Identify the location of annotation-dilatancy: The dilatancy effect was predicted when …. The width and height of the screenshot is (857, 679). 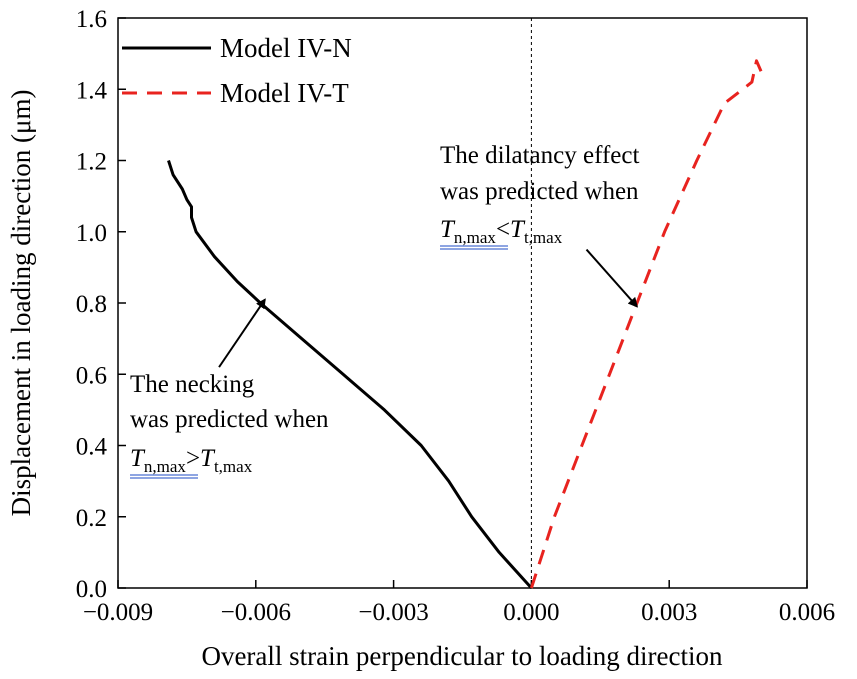
(539, 225).